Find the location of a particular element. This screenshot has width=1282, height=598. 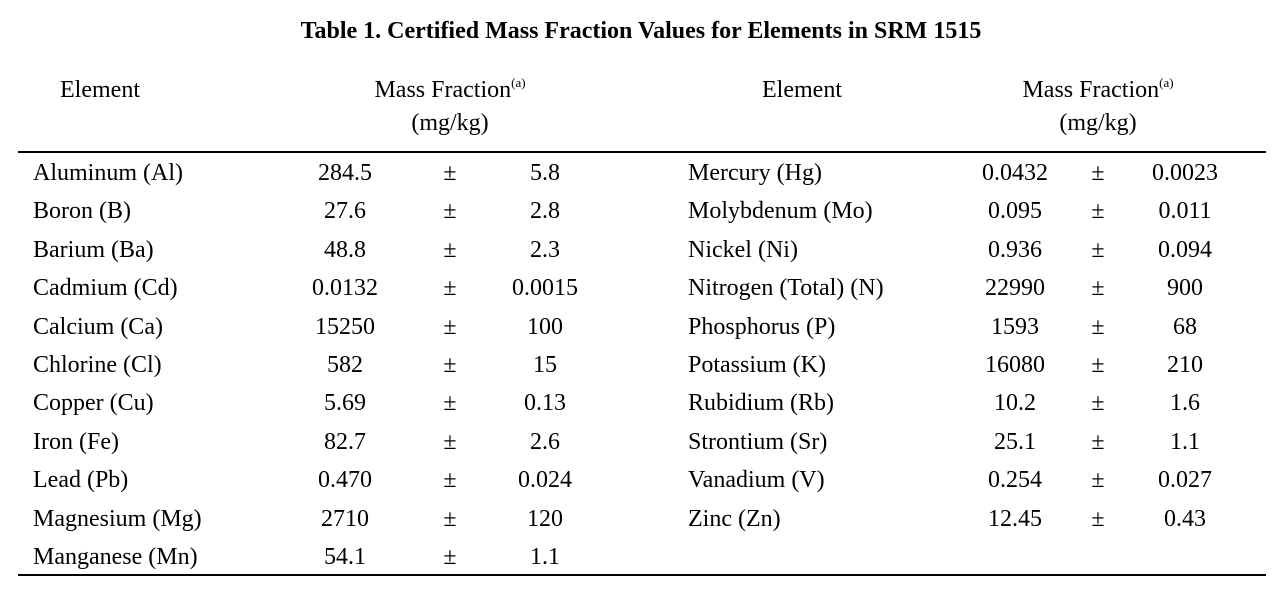

uncertainty-value: 0.027 is located at coordinates (1185, 480).